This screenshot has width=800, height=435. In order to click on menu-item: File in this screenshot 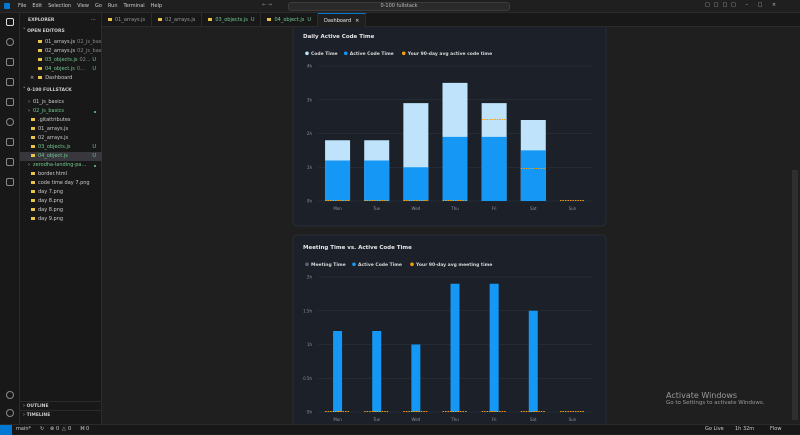, I will do `click(22, 6)`.